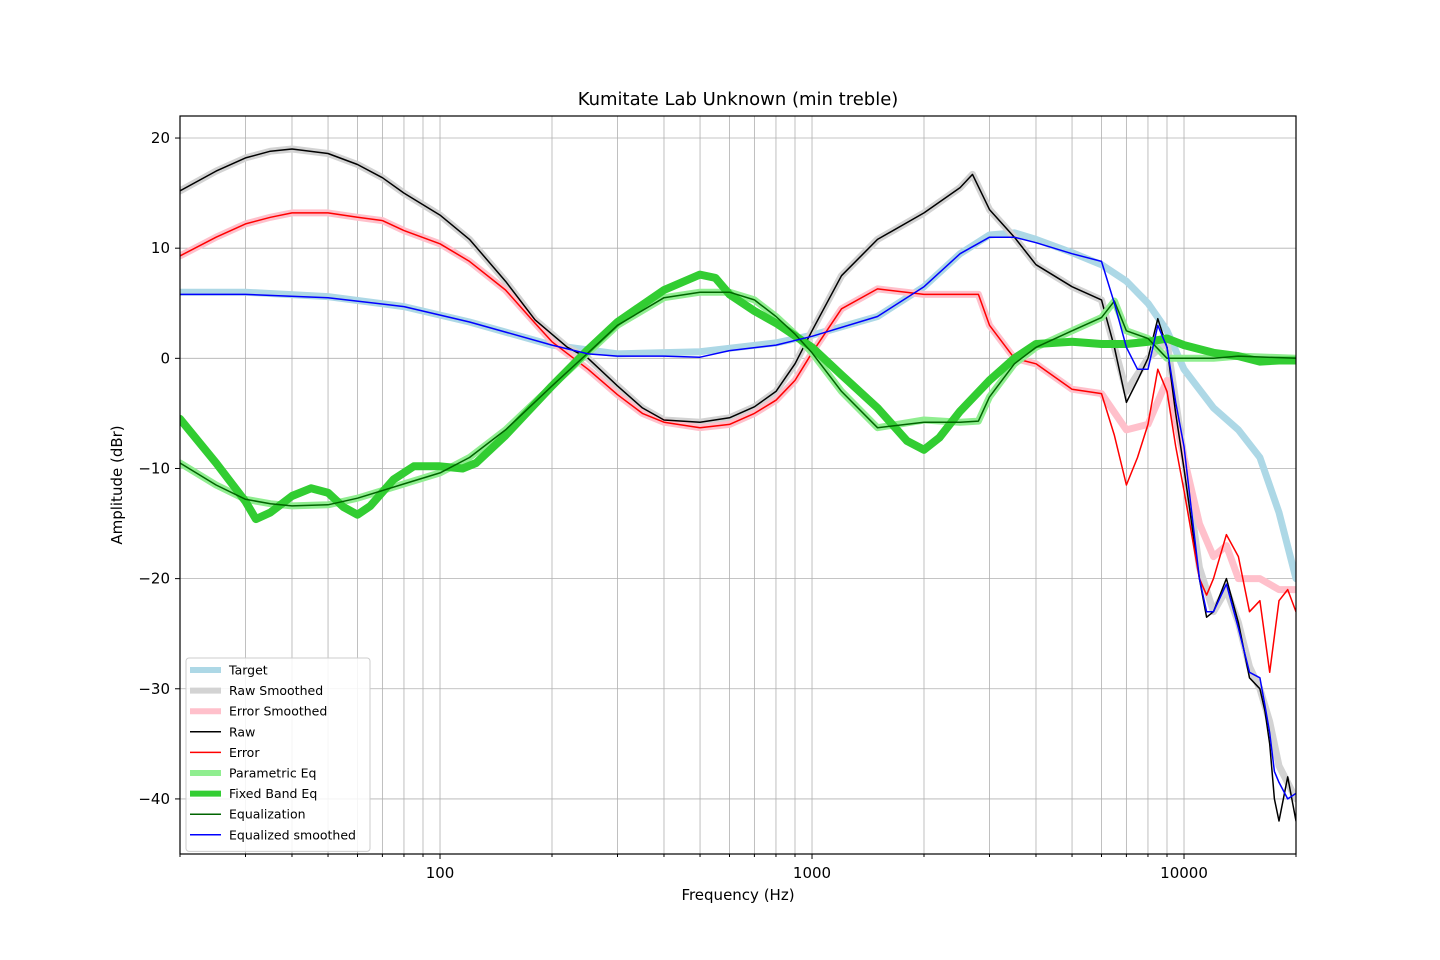 The width and height of the screenshot is (1440, 960). What do you see at coordinates (273, 773) in the screenshot?
I see `legend-label: Parametric Eq` at bounding box center [273, 773].